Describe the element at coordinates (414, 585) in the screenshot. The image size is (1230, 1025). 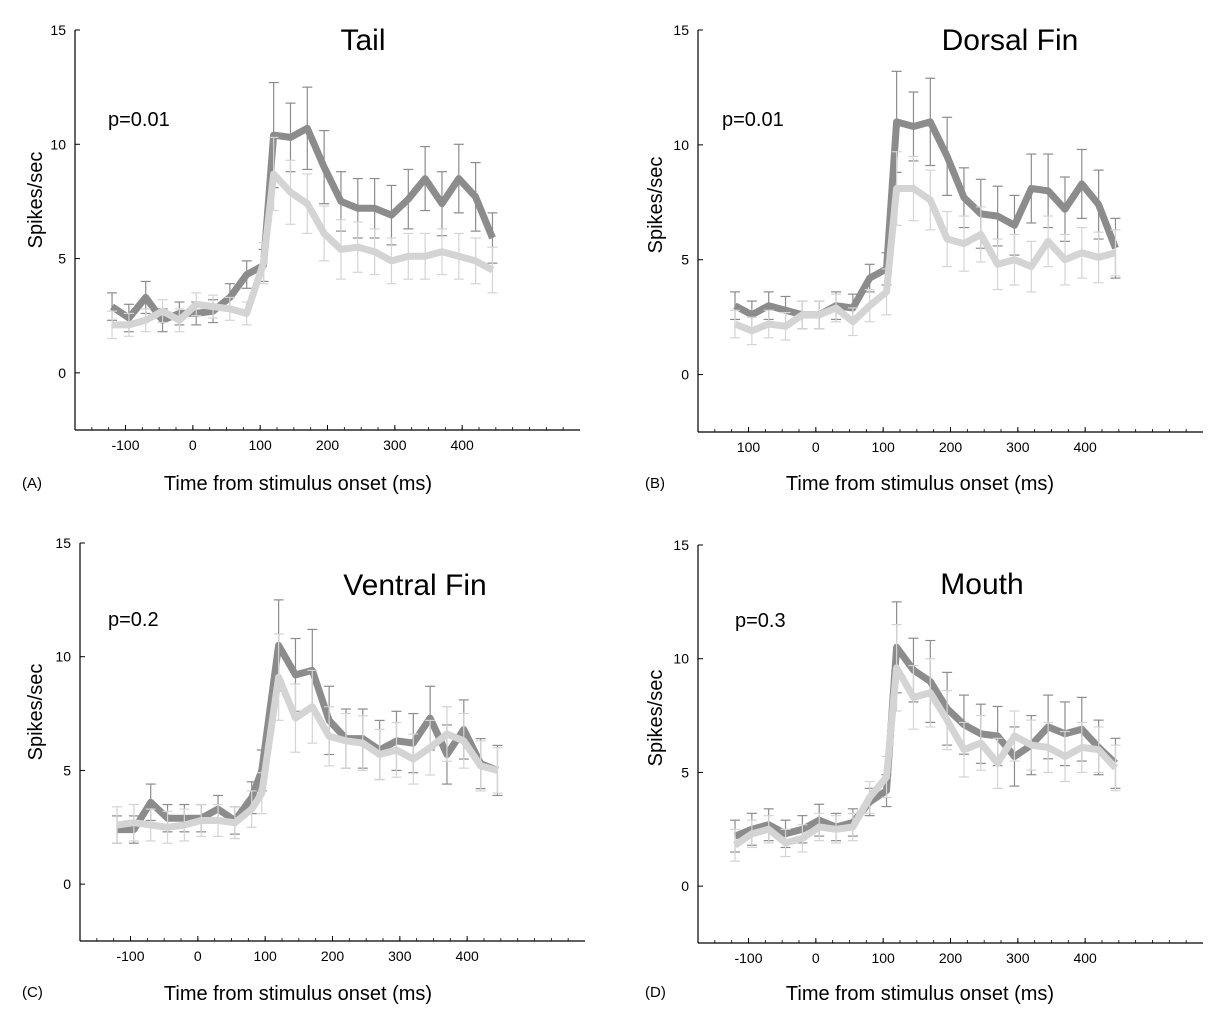
I see `chart-title: Ventral Fin` at that location.